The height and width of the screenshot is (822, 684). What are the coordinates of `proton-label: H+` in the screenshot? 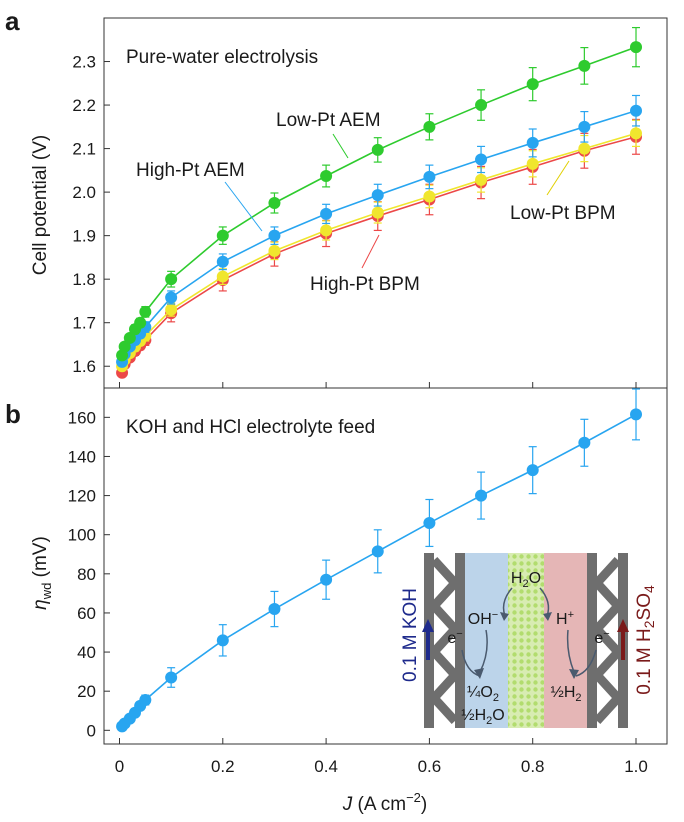 It's located at (565, 618).